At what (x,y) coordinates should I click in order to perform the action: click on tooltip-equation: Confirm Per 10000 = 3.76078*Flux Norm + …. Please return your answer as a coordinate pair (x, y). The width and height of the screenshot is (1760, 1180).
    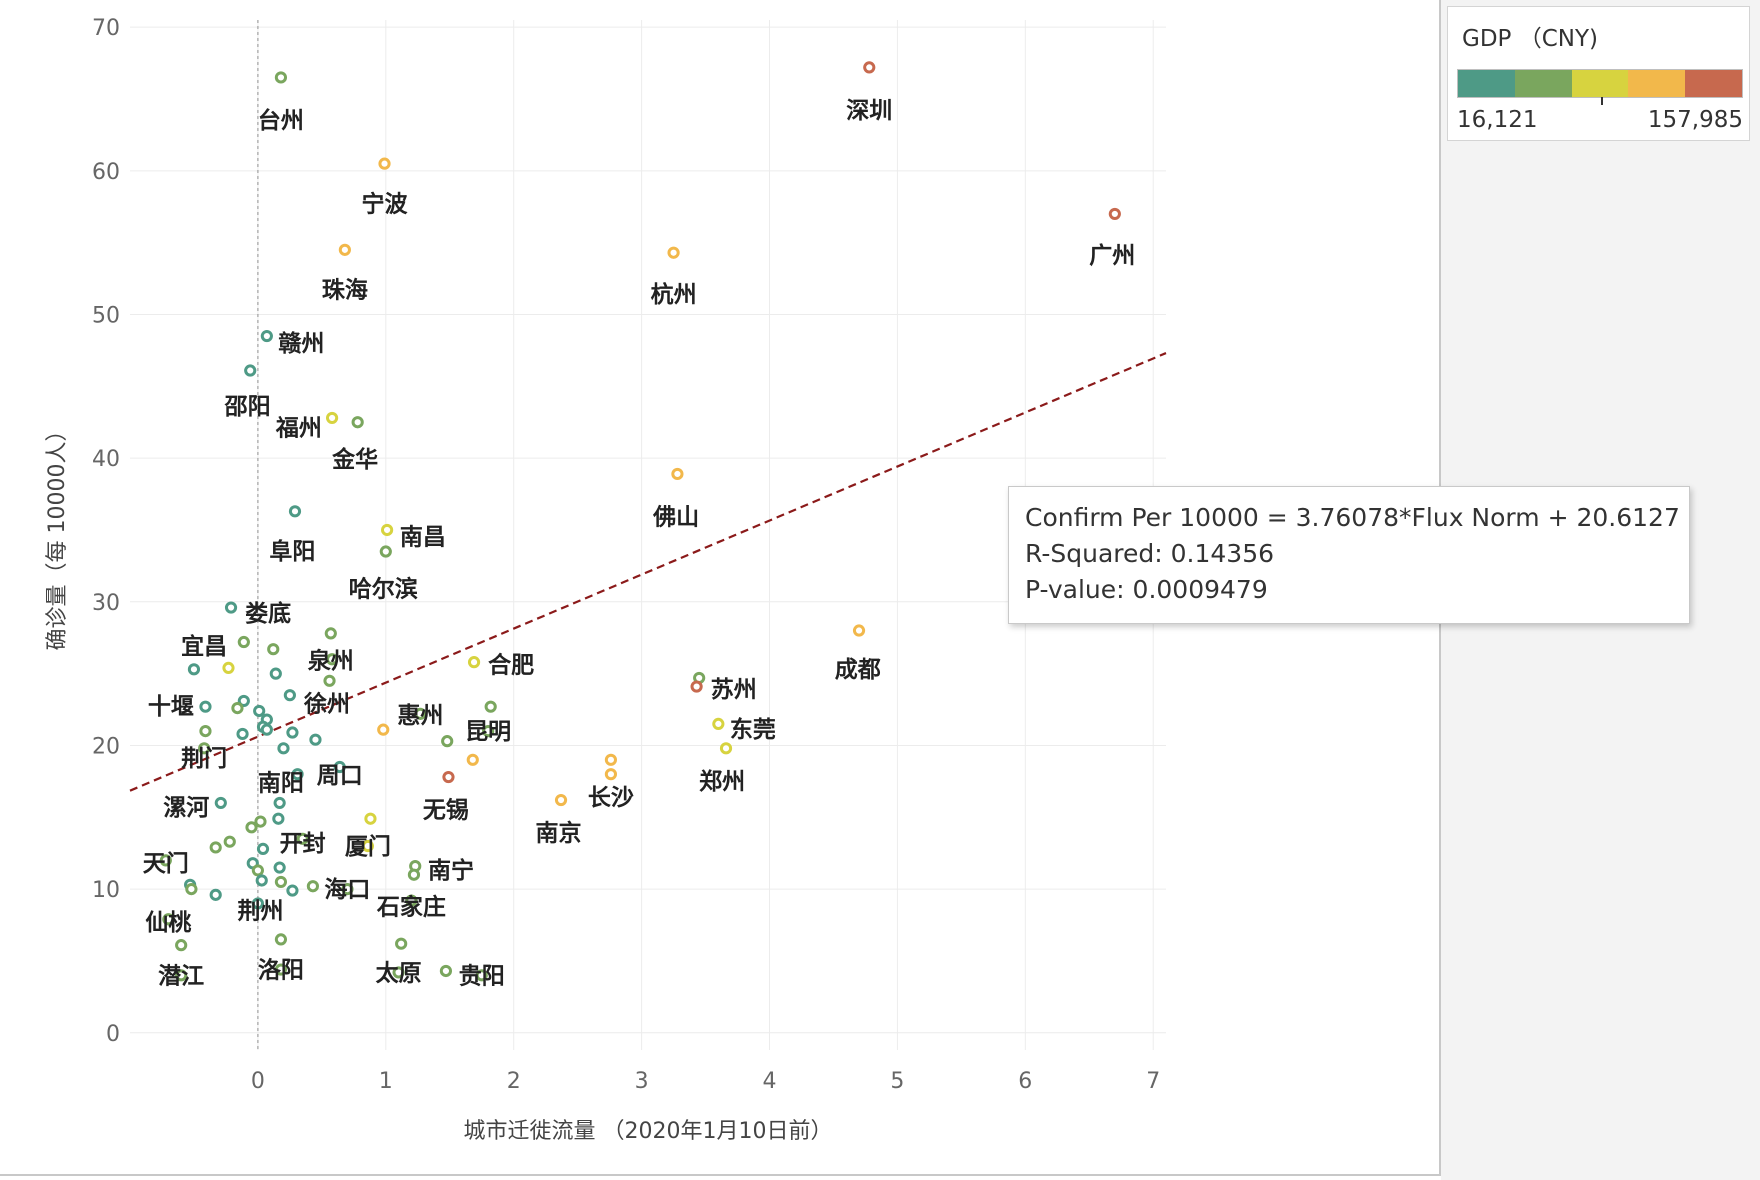
    Looking at the image, I should click on (1352, 517).